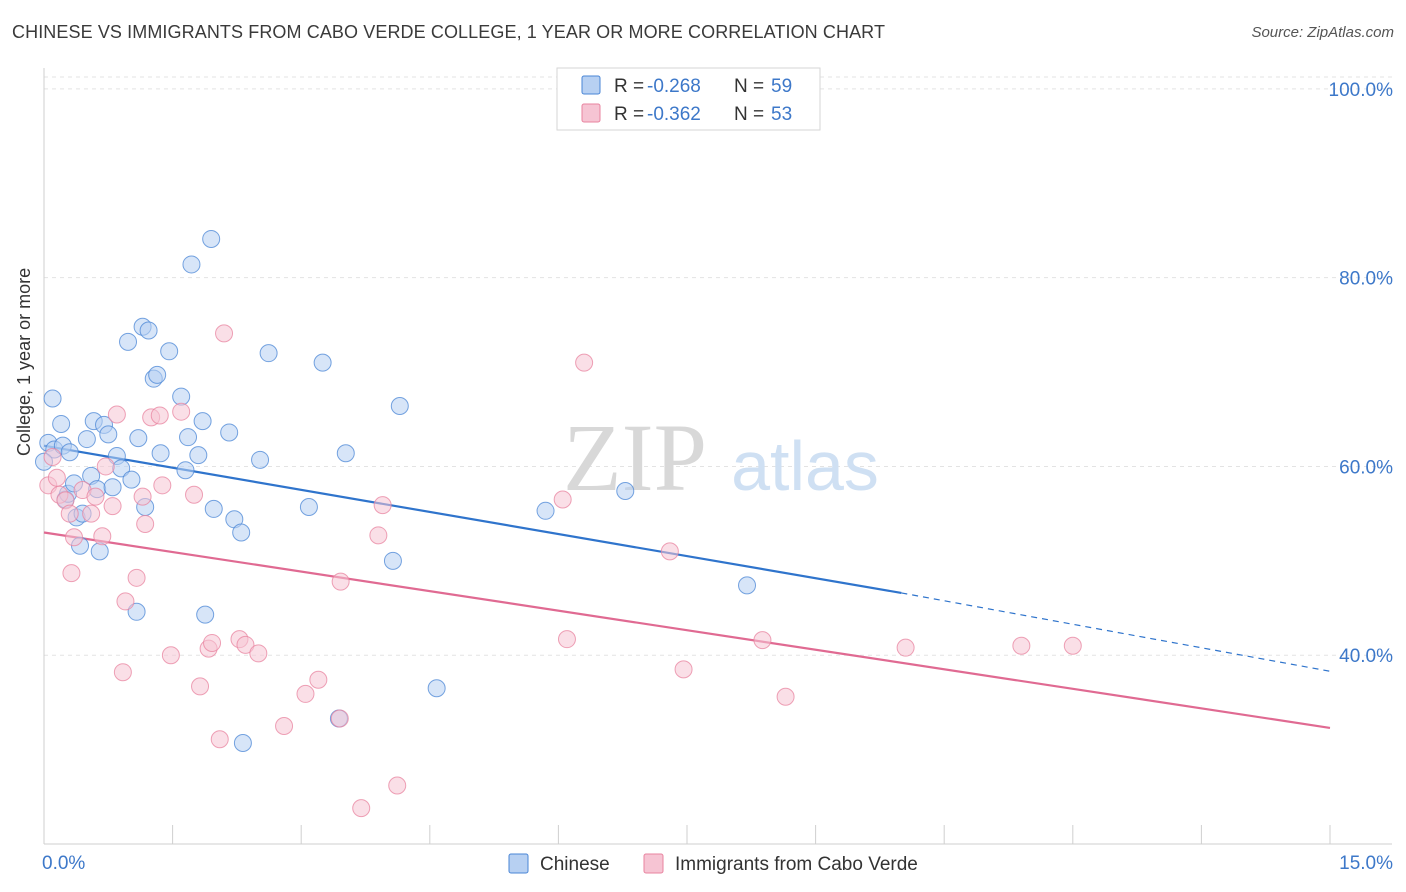  I want to click on trendline-chinese-extension, so click(1116, 632).